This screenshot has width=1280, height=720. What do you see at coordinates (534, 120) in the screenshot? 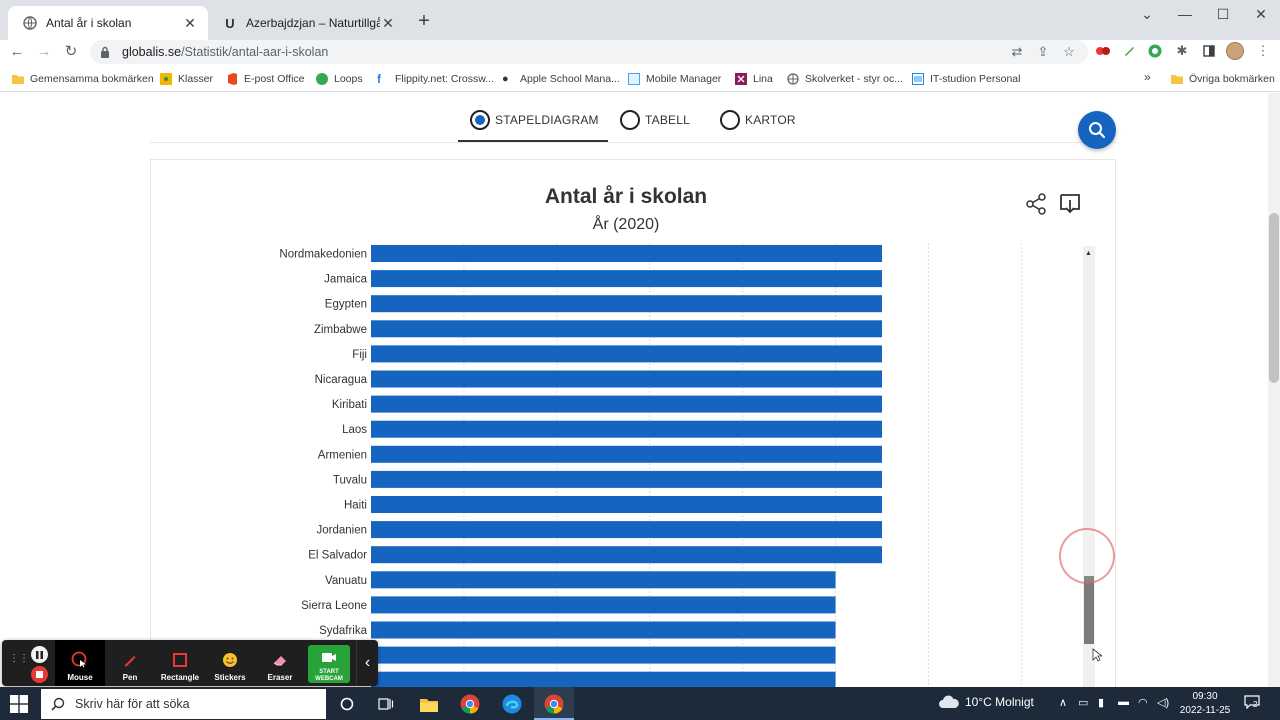
I see `tab-stapeldiagram: STAPELDIAGRAM` at bounding box center [534, 120].